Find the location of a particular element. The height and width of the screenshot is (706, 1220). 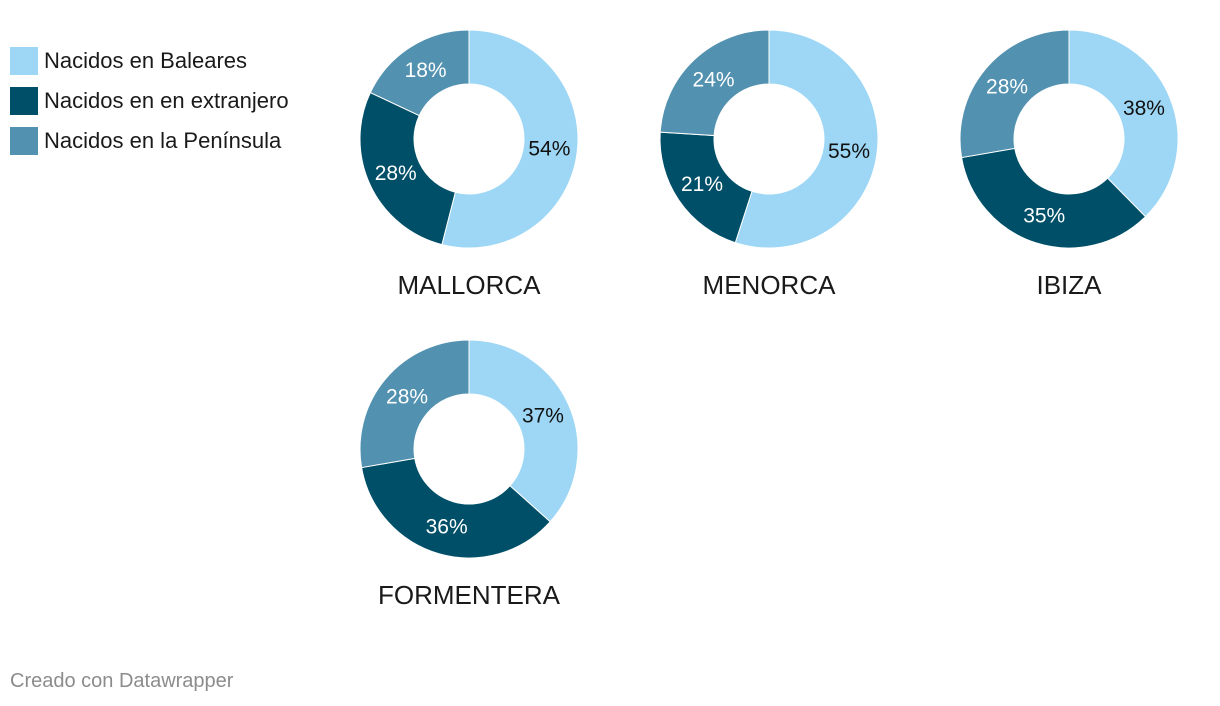

legend-item-baleares: Nacidos en Baleares is located at coordinates (149, 61).